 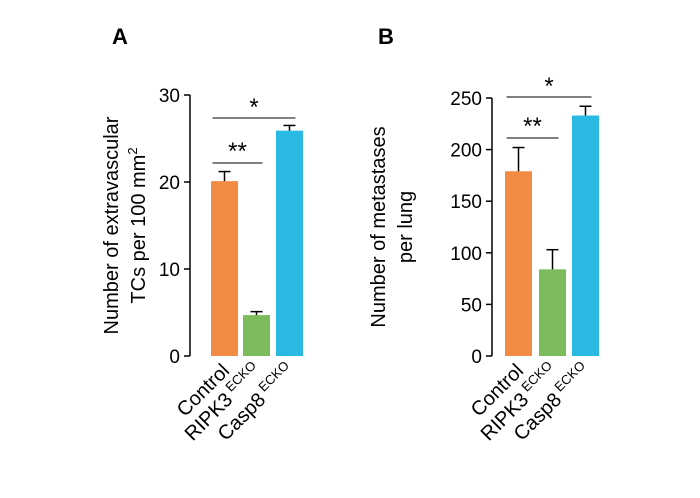 What do you see at coordinates (379, 226) in the screenshot?
I see `y-axis-title-line: Number of metastases` at bounding box center [379, 226].